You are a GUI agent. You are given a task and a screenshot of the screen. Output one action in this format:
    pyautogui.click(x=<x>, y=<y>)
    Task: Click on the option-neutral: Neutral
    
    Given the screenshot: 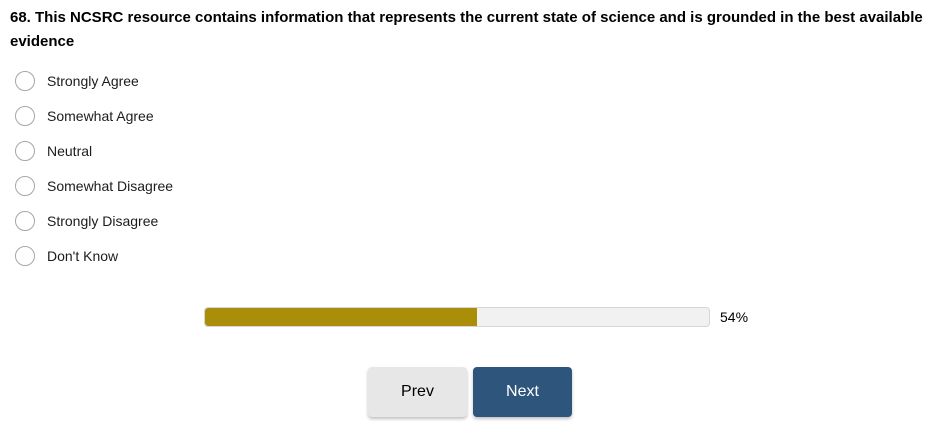 What is the action you would take?
    pyautogui.click(x=51, y=150)
    